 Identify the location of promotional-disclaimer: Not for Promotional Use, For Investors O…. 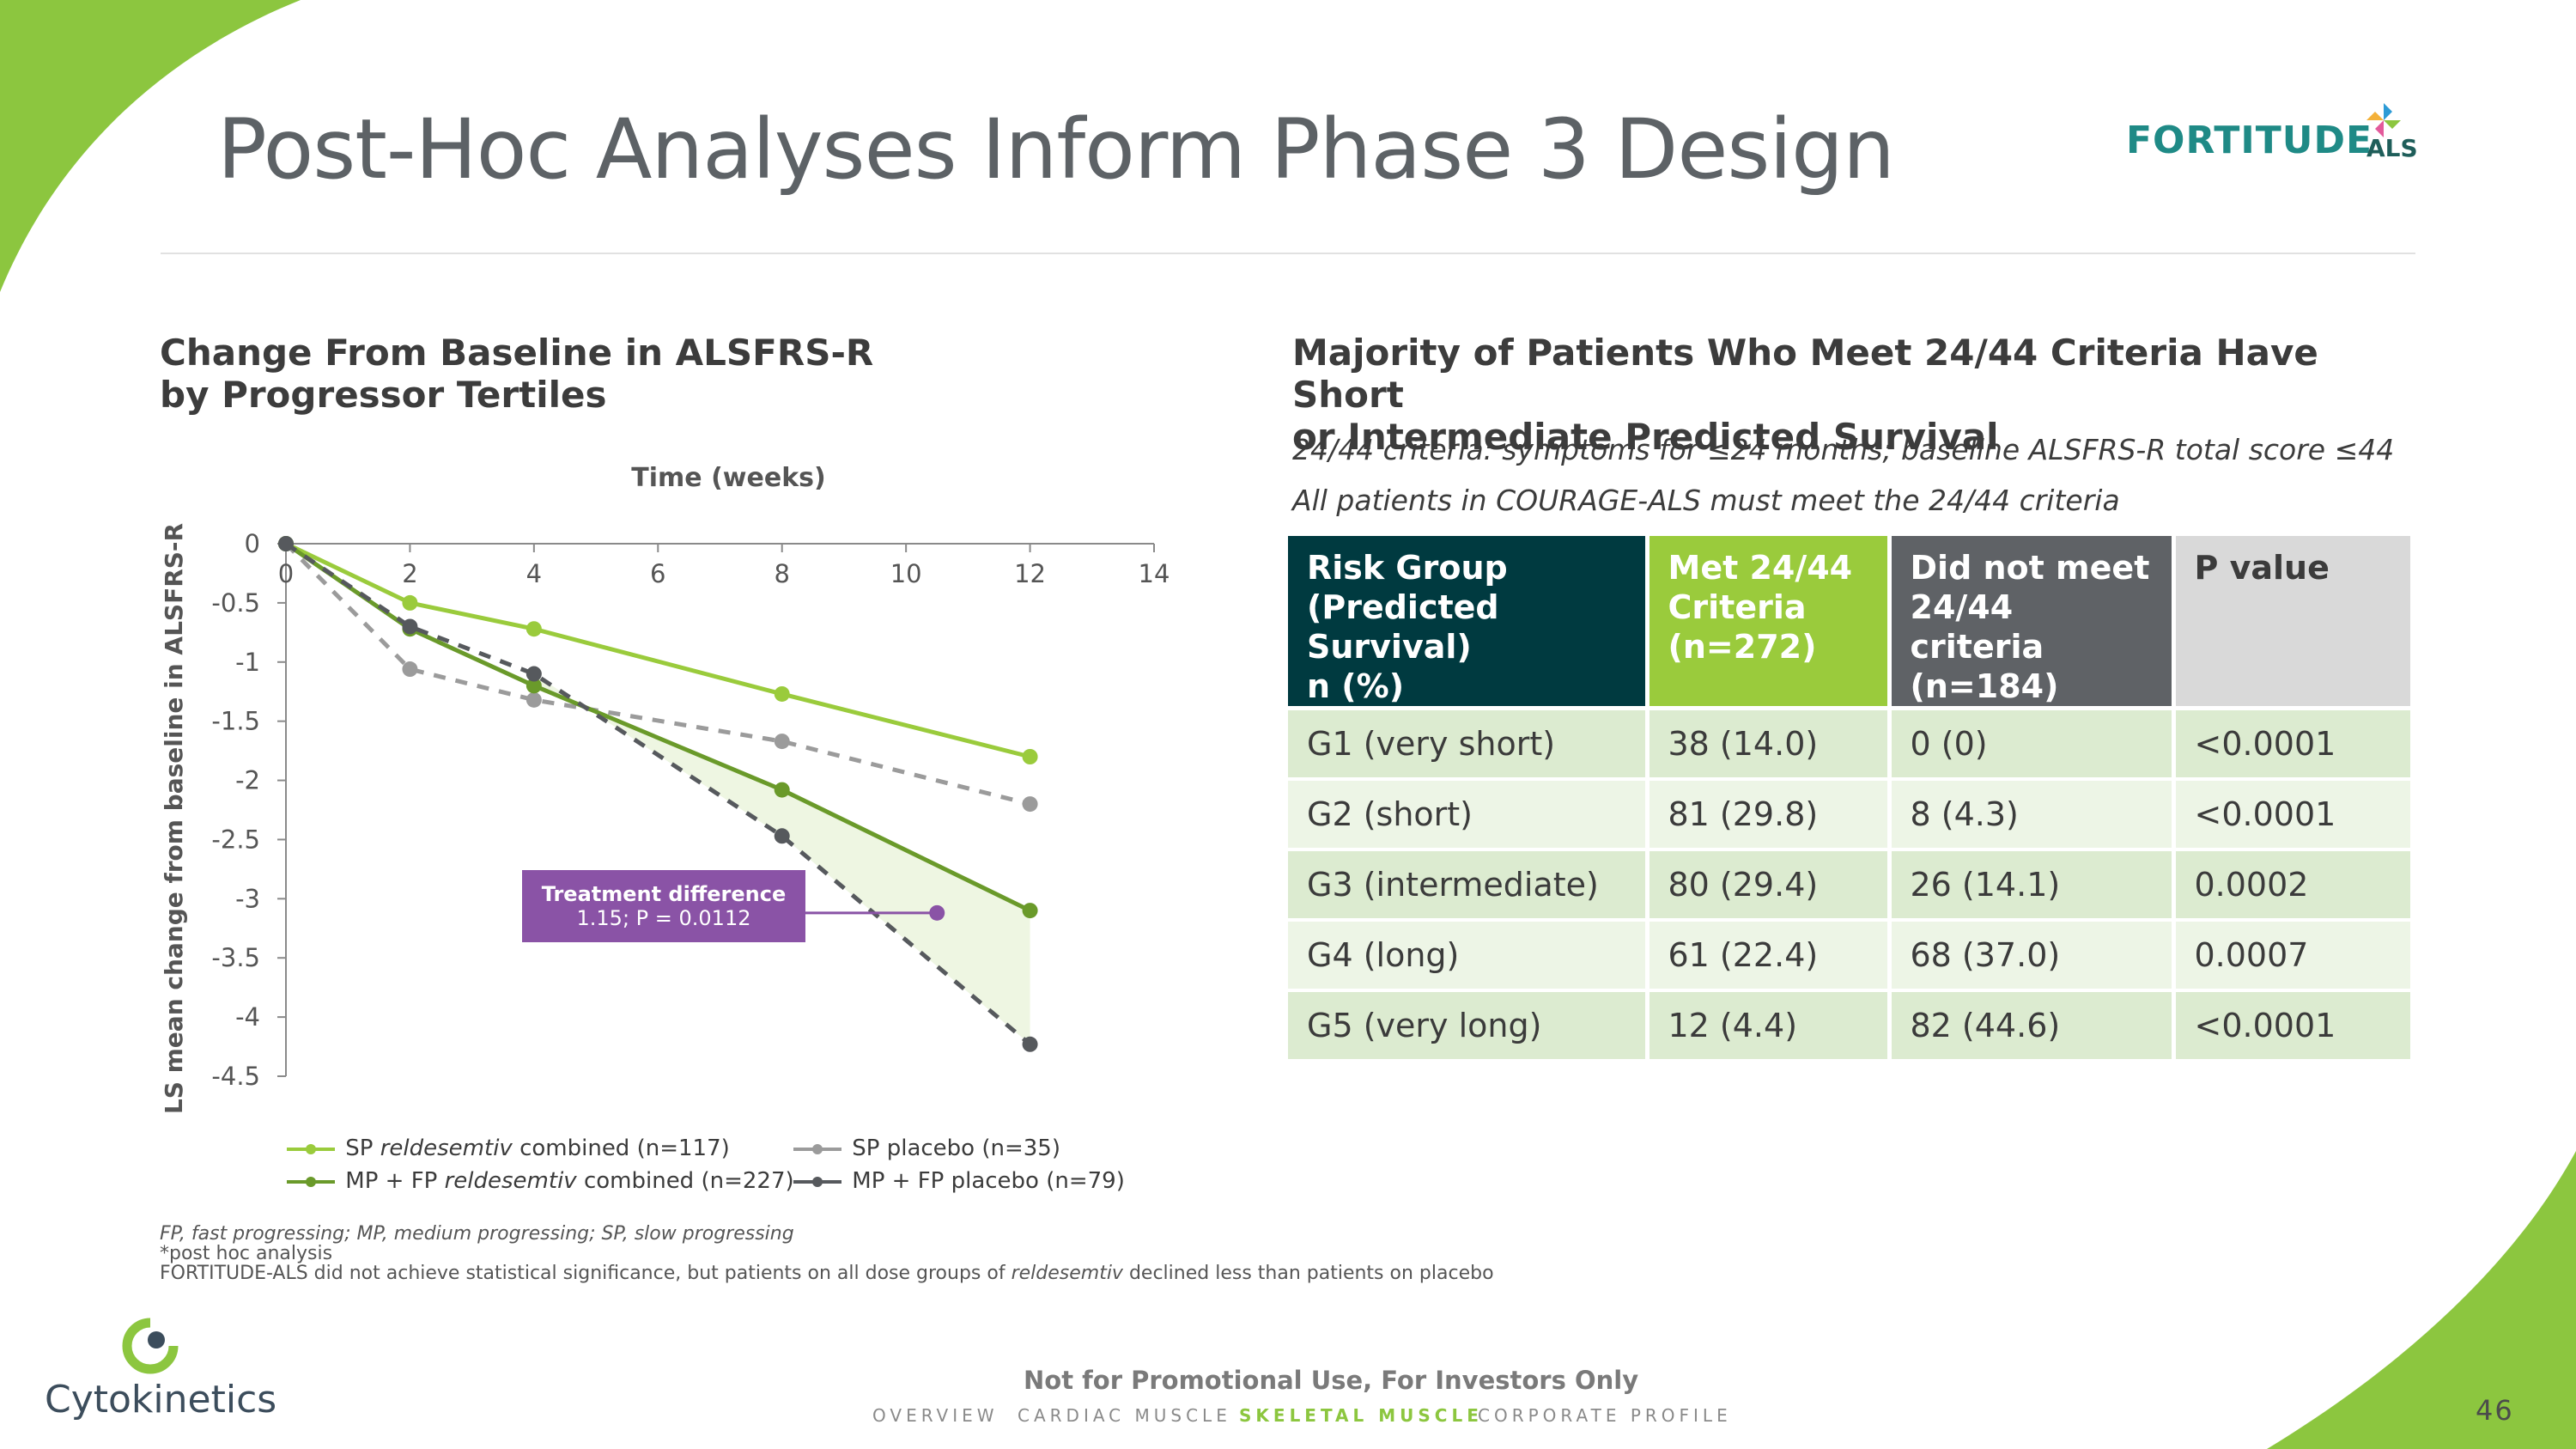
(1331, 1380).